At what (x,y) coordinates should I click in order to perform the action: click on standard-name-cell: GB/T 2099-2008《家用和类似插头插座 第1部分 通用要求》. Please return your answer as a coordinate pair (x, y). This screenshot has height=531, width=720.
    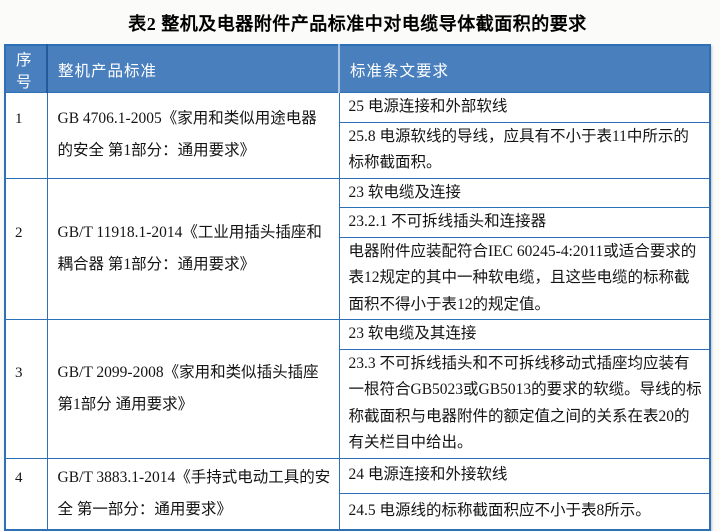
    Looking at the image, I should click on (193, 389).